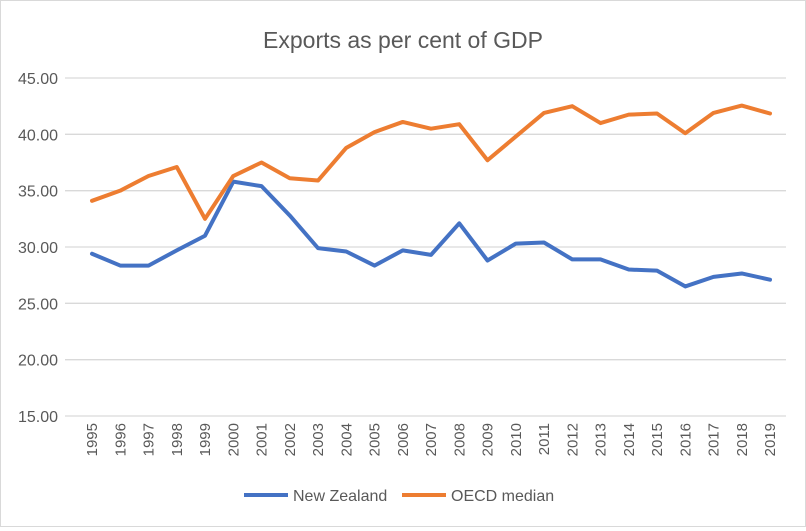 The width and height of the screenshot is (806, 531). I want to click on chart-title: Exports as per cent of GDP, so click(403, 40).